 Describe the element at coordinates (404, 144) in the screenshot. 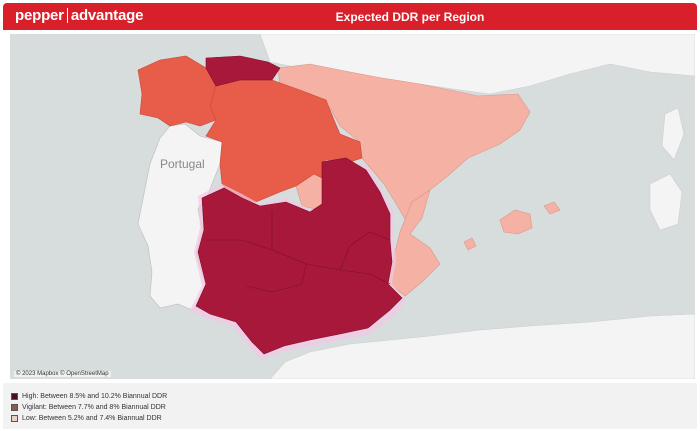

I see `region-low-north-east` at that location.